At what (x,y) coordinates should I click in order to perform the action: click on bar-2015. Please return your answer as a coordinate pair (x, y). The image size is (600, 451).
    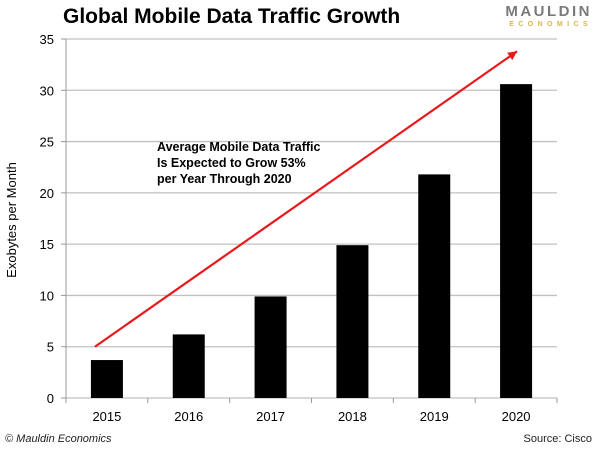
    Looking at the image, I should click on (106, 379).